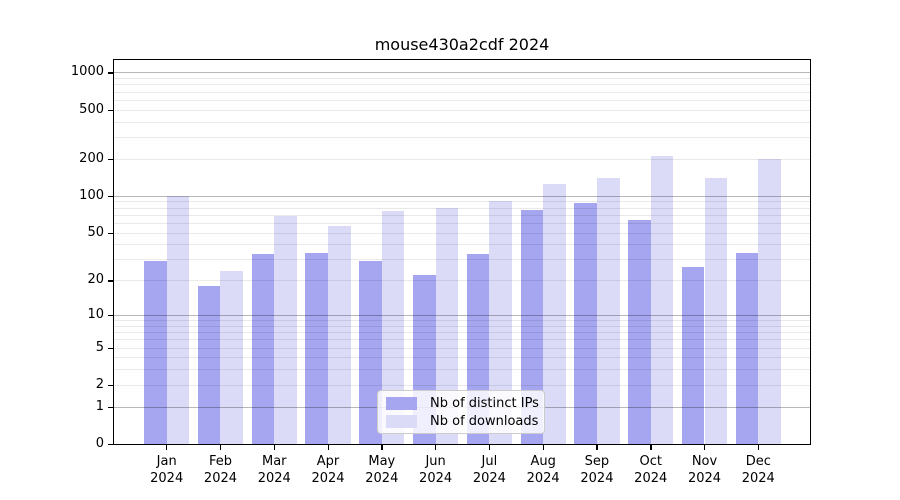 Image resolution: width=900 pixels, height=500 pixels. What do you see at coordinates (500, 322) in the screenshot?
I see `bar-downloads-jul` at bounding box center [500, 322].